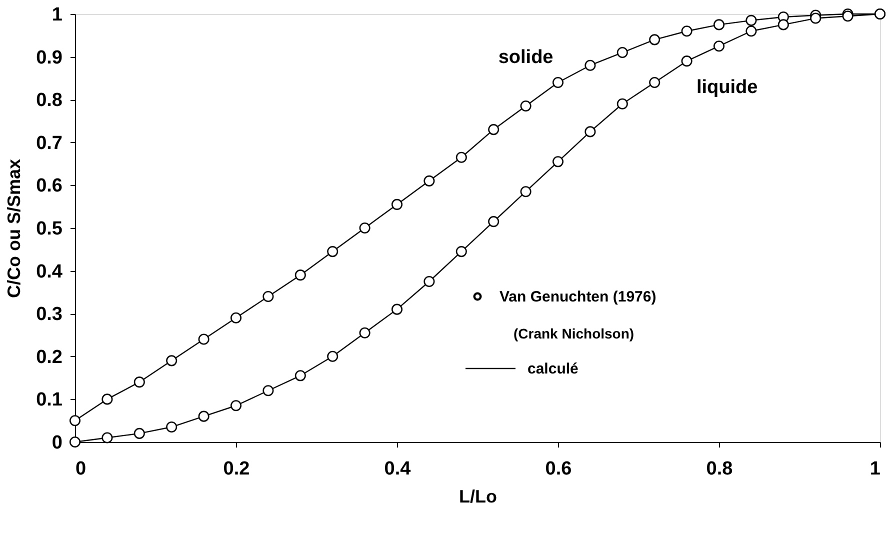  What do you see at coordinates (57, 443) in the screenshot?
I see `y-tick-label: 0` at bounding box center [57, 443].